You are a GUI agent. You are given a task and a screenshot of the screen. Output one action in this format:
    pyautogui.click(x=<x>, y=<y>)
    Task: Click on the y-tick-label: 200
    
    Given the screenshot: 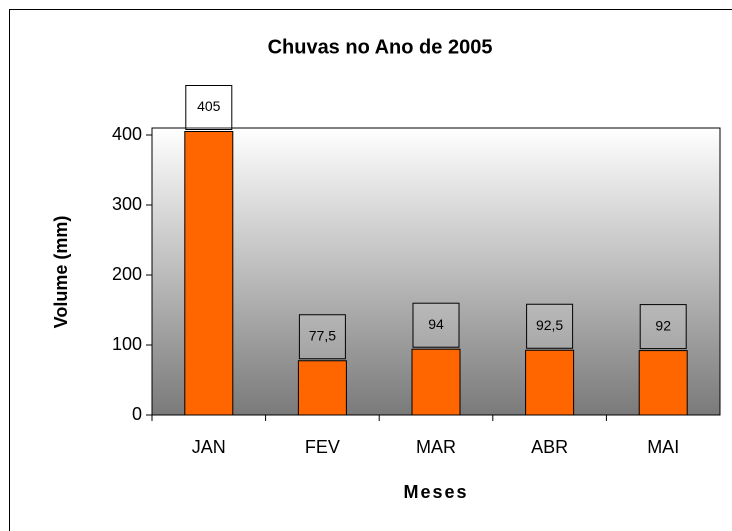 What is the action you would take?
    pyautogui.click(x=127, y=274)
    